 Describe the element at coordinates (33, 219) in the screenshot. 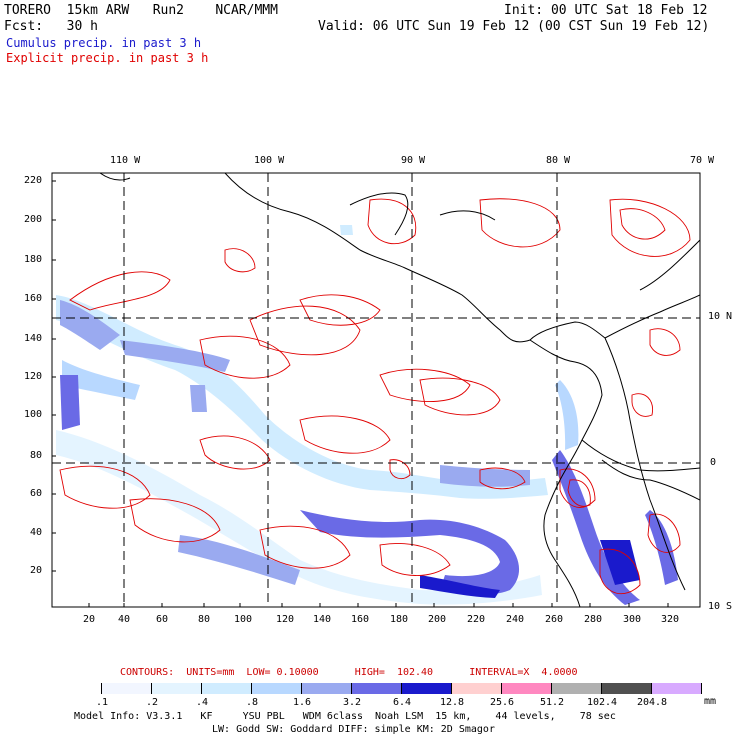

I see `y-tick-label: 200` at that location.